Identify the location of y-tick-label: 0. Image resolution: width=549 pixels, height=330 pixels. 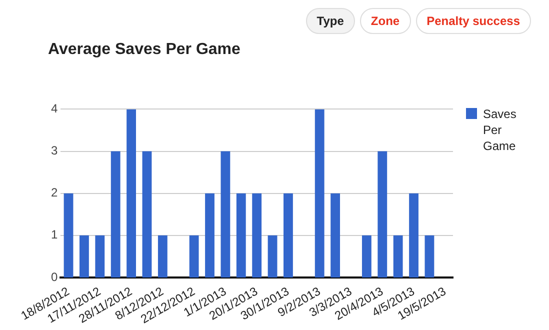
(54, 277).